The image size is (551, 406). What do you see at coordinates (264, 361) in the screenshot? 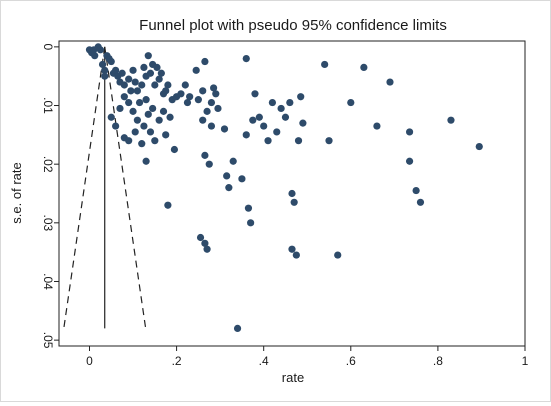
I see `x-tick-label: .4` at bounding box center [264, 361].